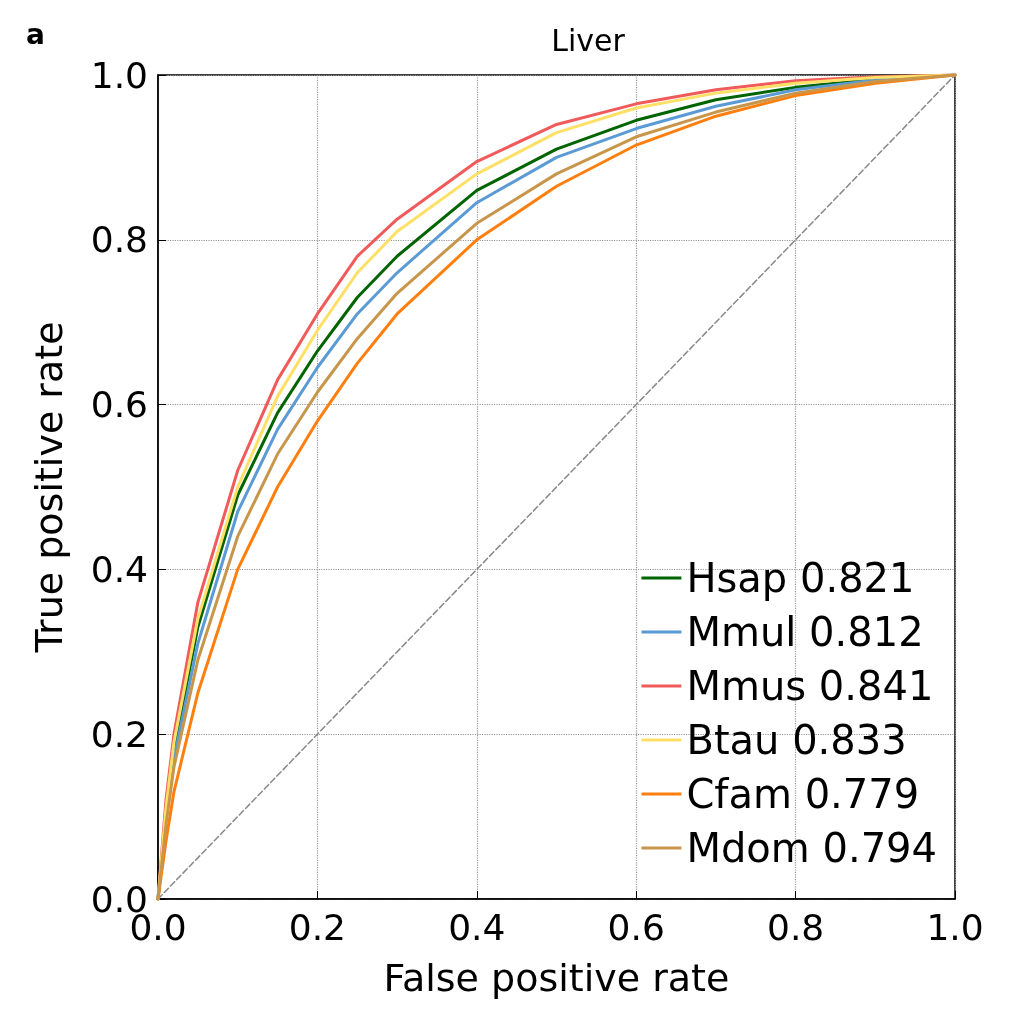 The image size is (1010, 1017). Describe the element at coordinates (796, 740) in the screenshot. I see `legend-label: Btau 0.833` at that location.